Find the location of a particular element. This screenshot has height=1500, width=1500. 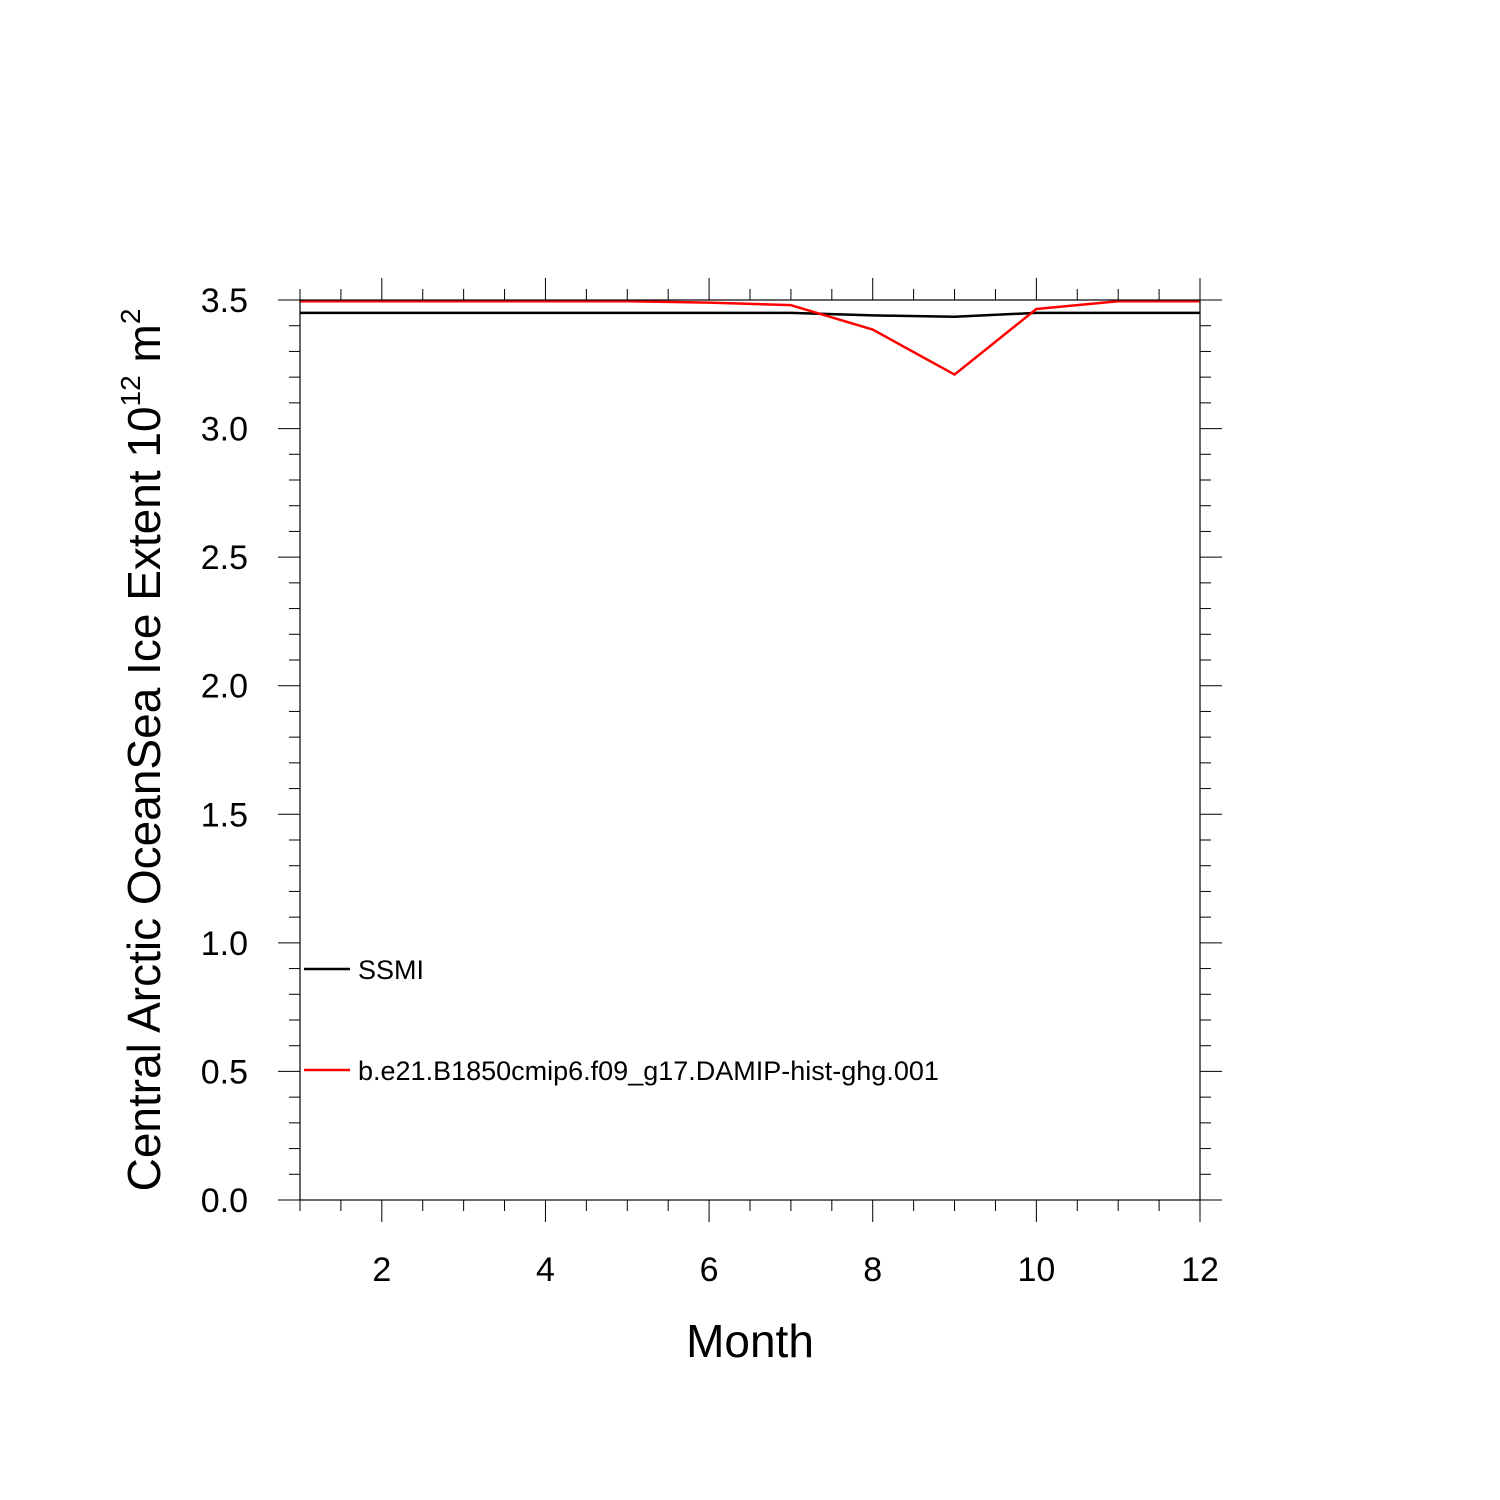

series-layer is located at coordinates (750, 338).